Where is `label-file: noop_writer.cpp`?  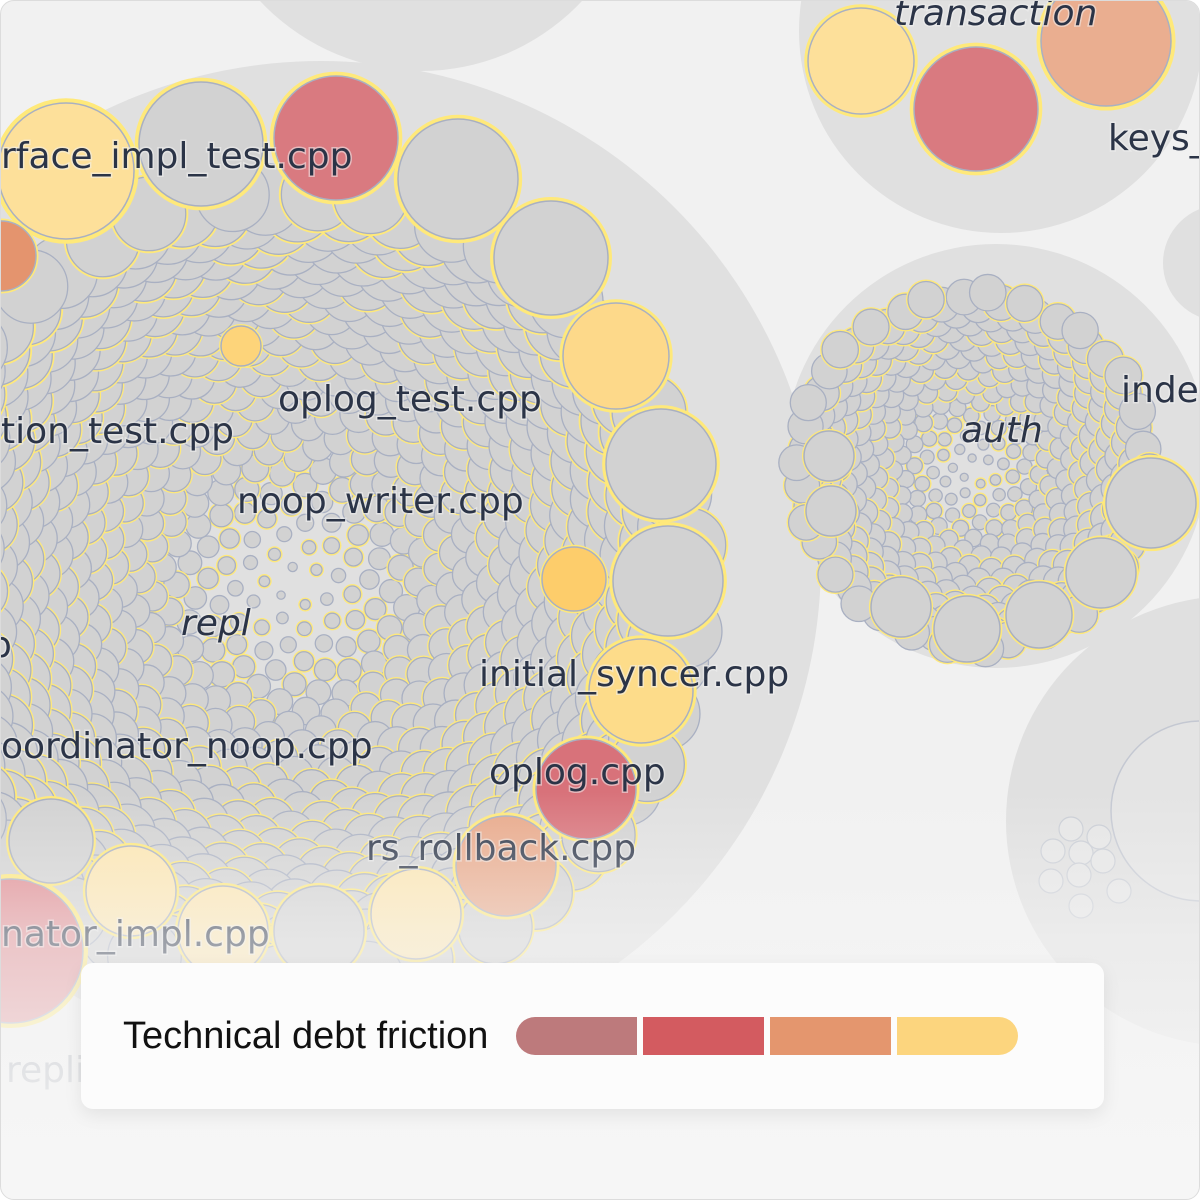 label-file: noop_writer.cpp is located at coordinates (381, 502).